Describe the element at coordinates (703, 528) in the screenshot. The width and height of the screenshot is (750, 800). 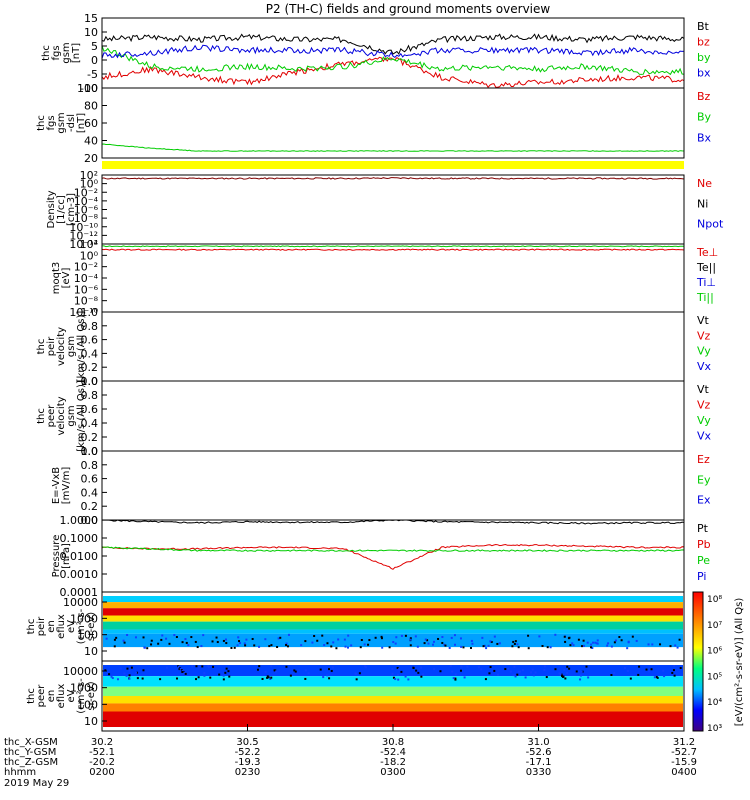
I see `legend-pt: Pt` at that location.